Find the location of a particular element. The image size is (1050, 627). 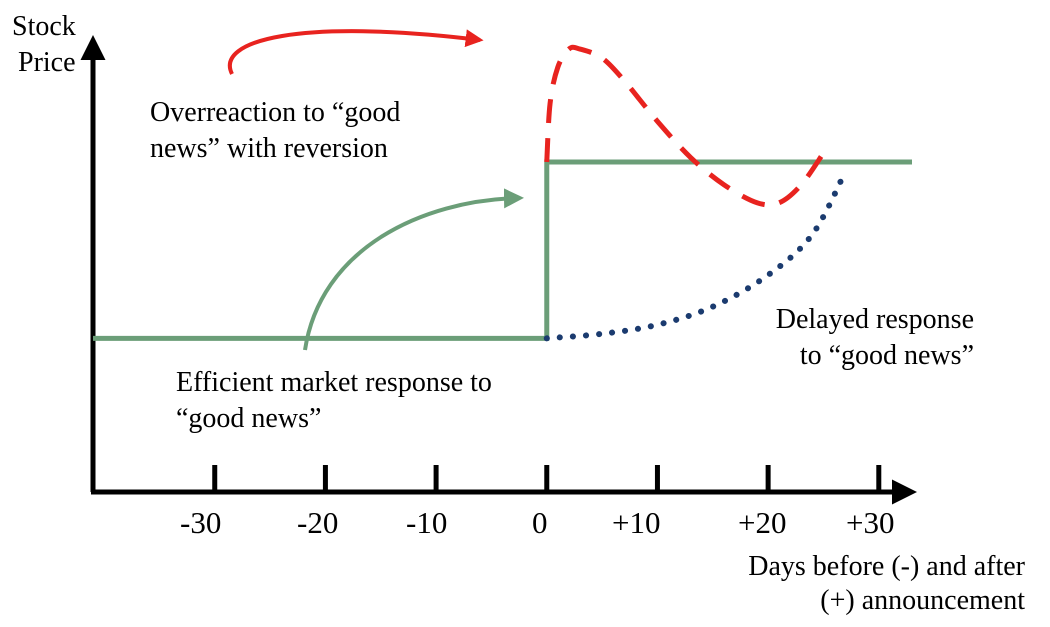

y-axis-label-line1: Stock is located at coordinates (44, 26).